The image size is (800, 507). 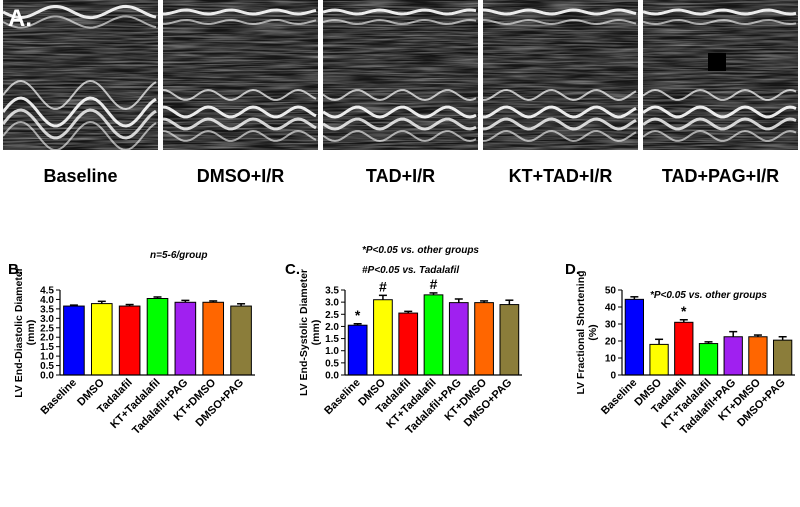 What do you see at coordinates (19, 332) in the screenshot?
I see `y-axis-label: LV End-Diastolic Diameter` at bounding box center [19, 332].